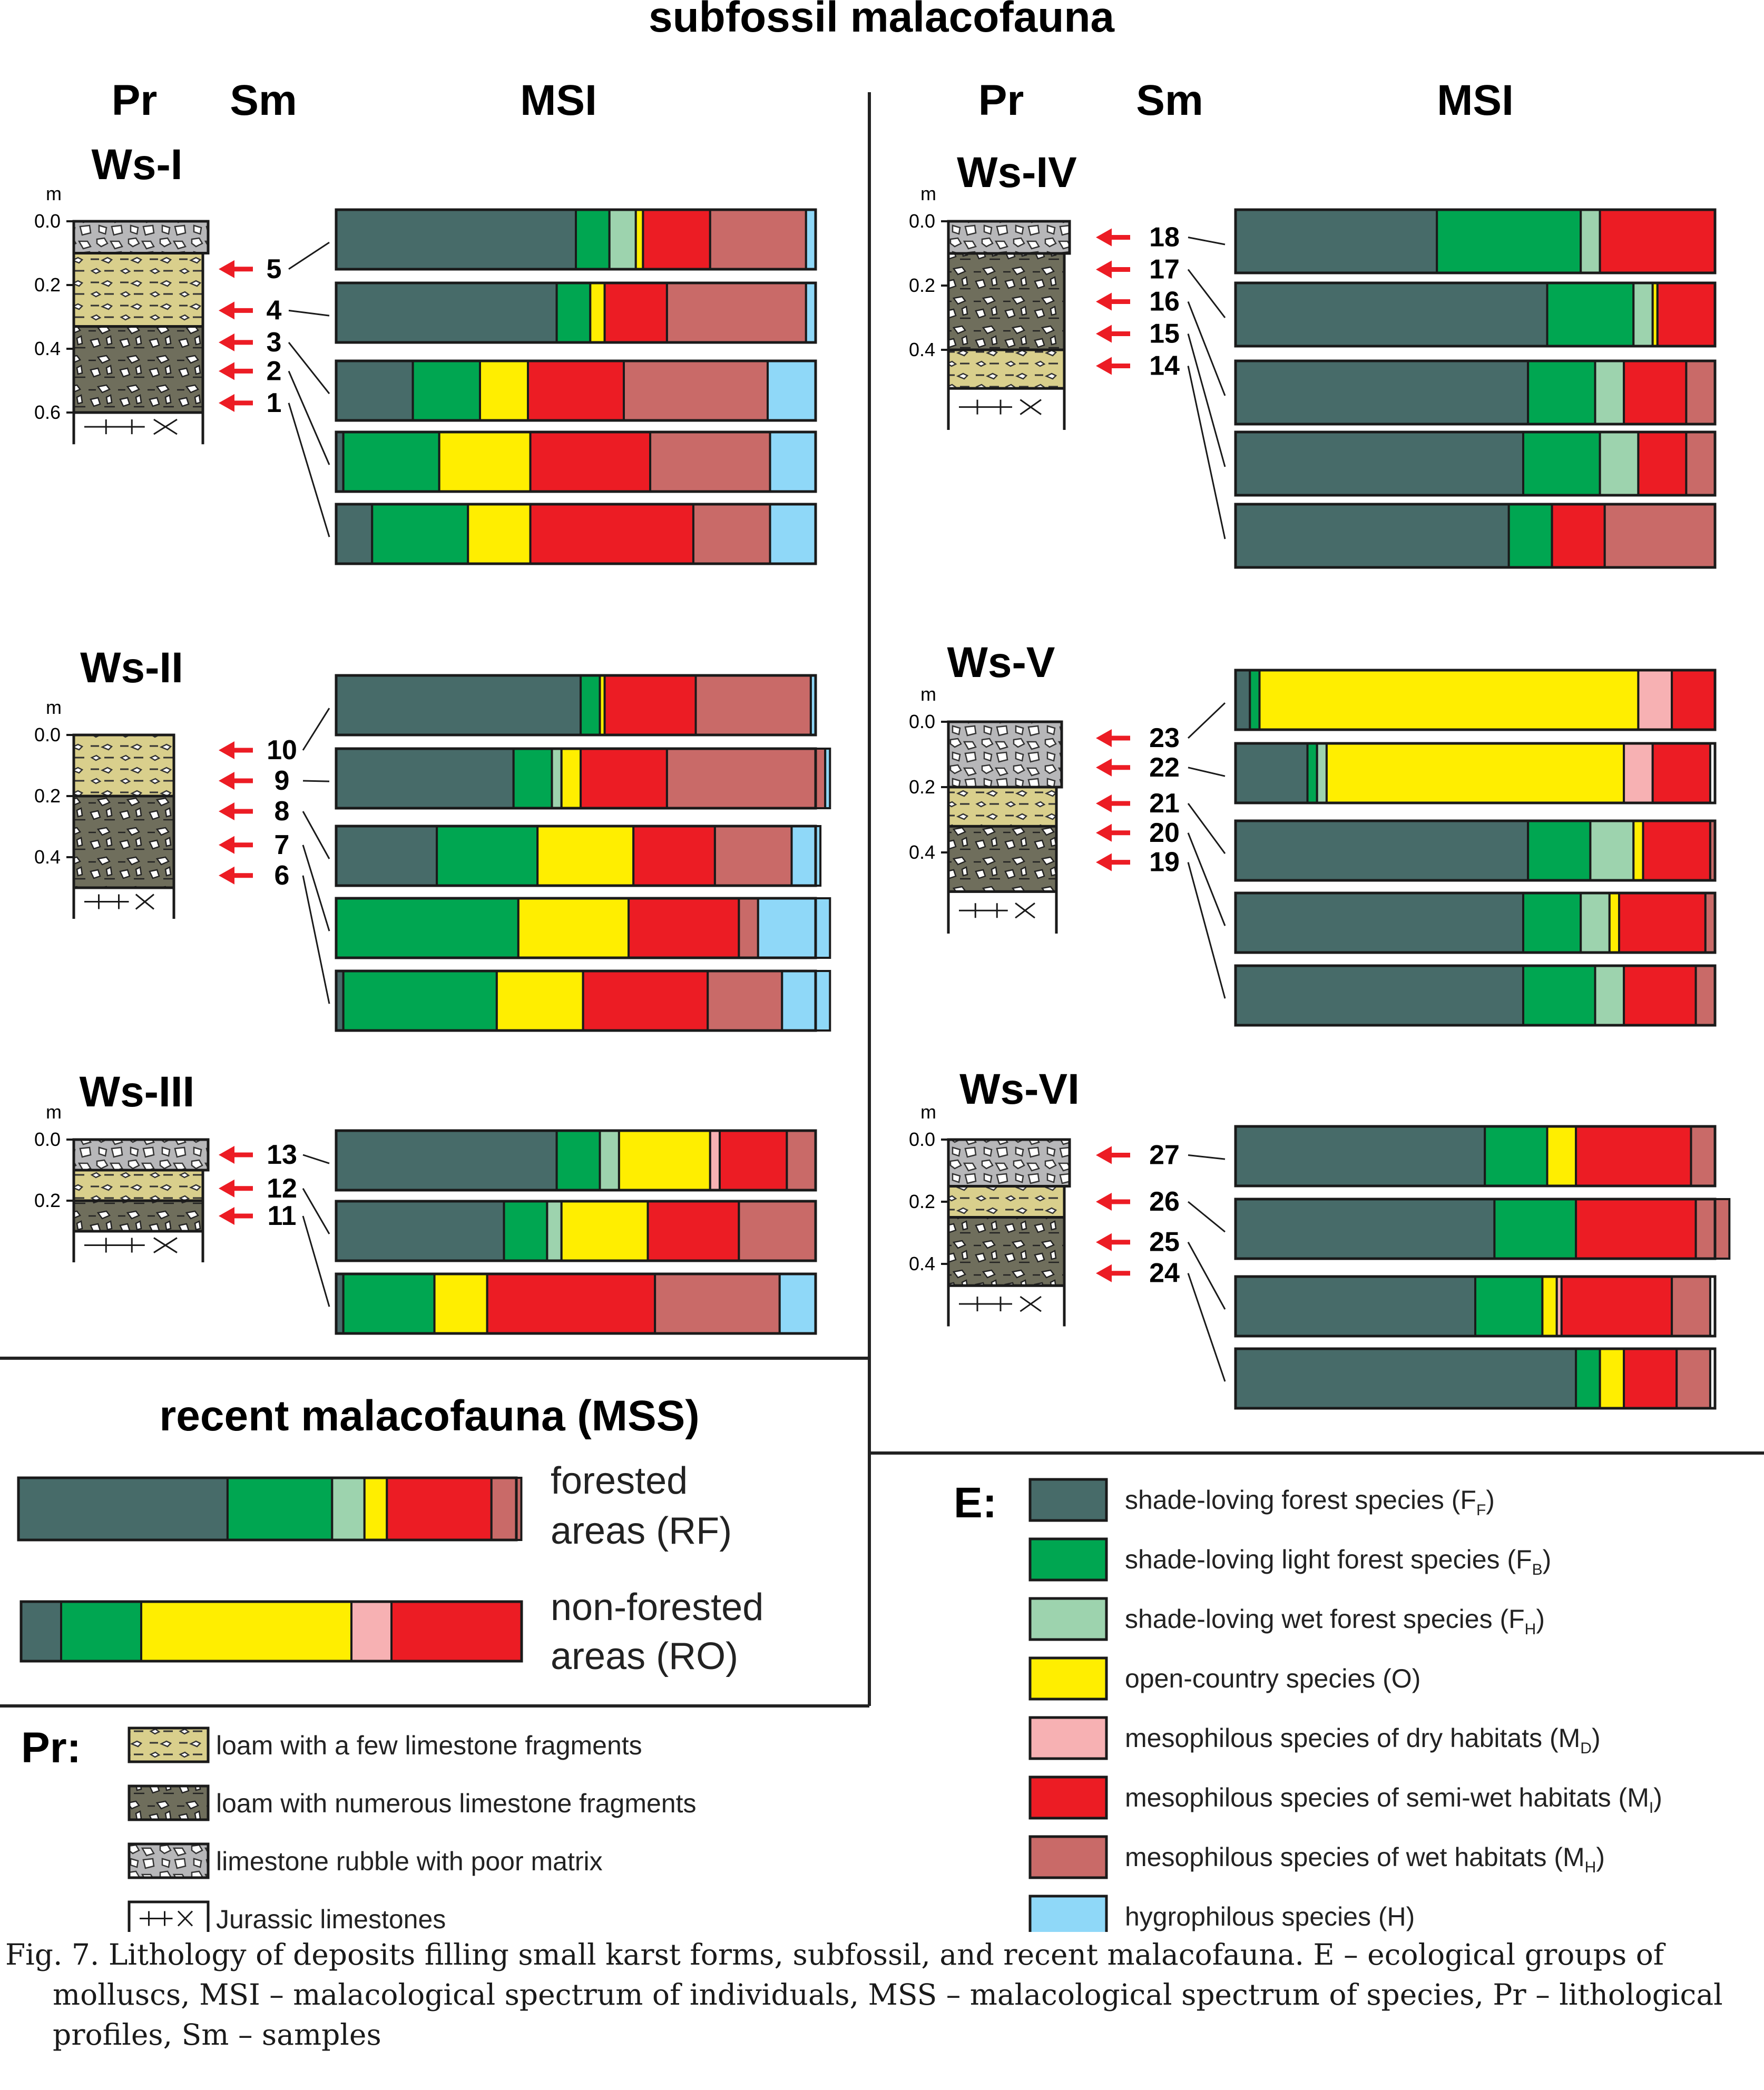 This screenshot has height=2090, width=1764. I want to click on msi-bar-13-outline, so click(576, 1160).